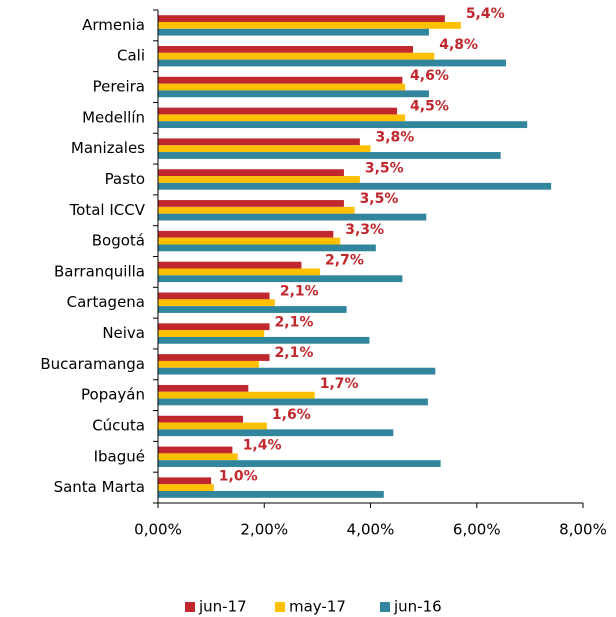 The height and width of the screenshot is (617, 616). Describe the element at coordinates (485, 14) in the screenshot. I see `value-label: 5,4%` at that location.